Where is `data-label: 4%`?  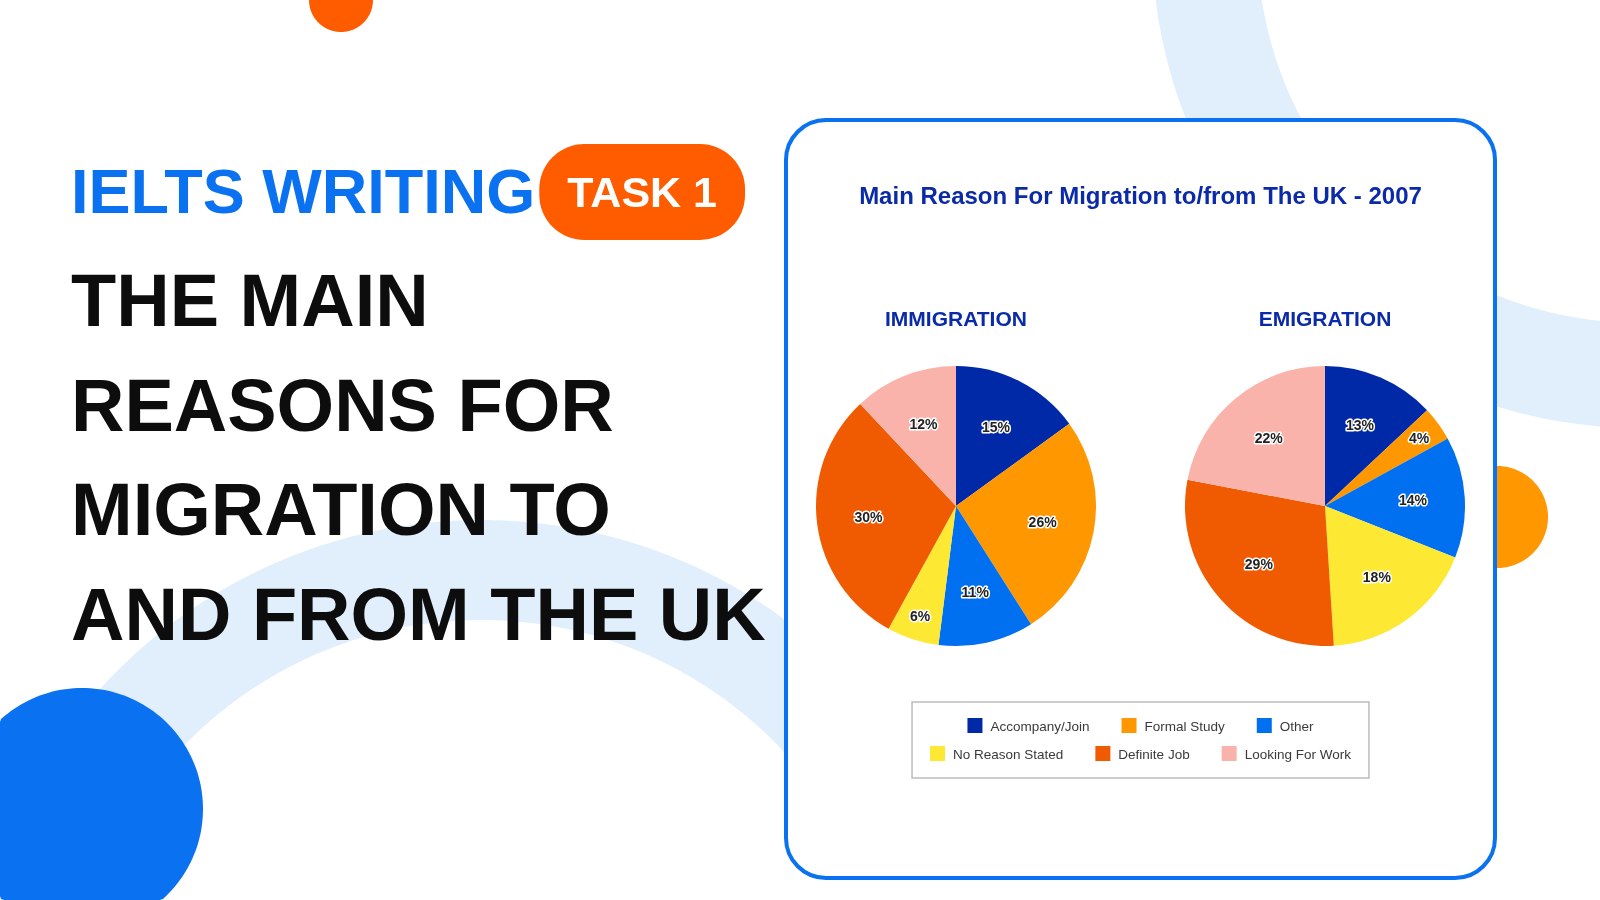 data-label: 4% is located at coordinates (1419, 437).